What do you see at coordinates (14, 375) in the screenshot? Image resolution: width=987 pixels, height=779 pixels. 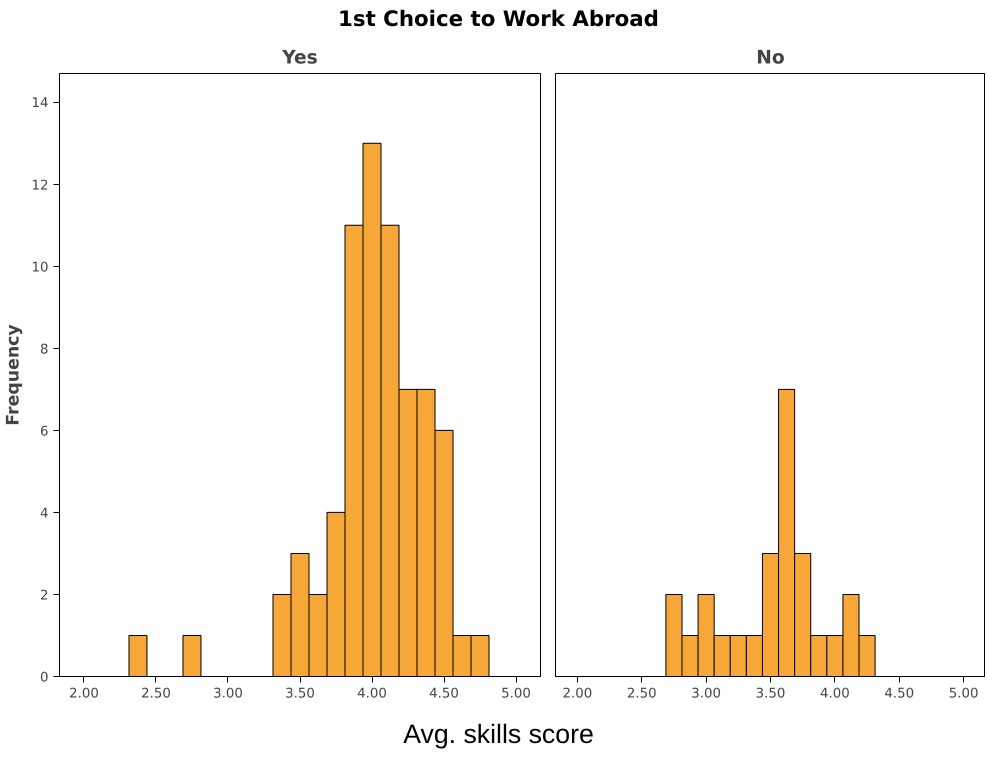 I see `y-axis-title: Frequency` at bounding box center [14, 375].